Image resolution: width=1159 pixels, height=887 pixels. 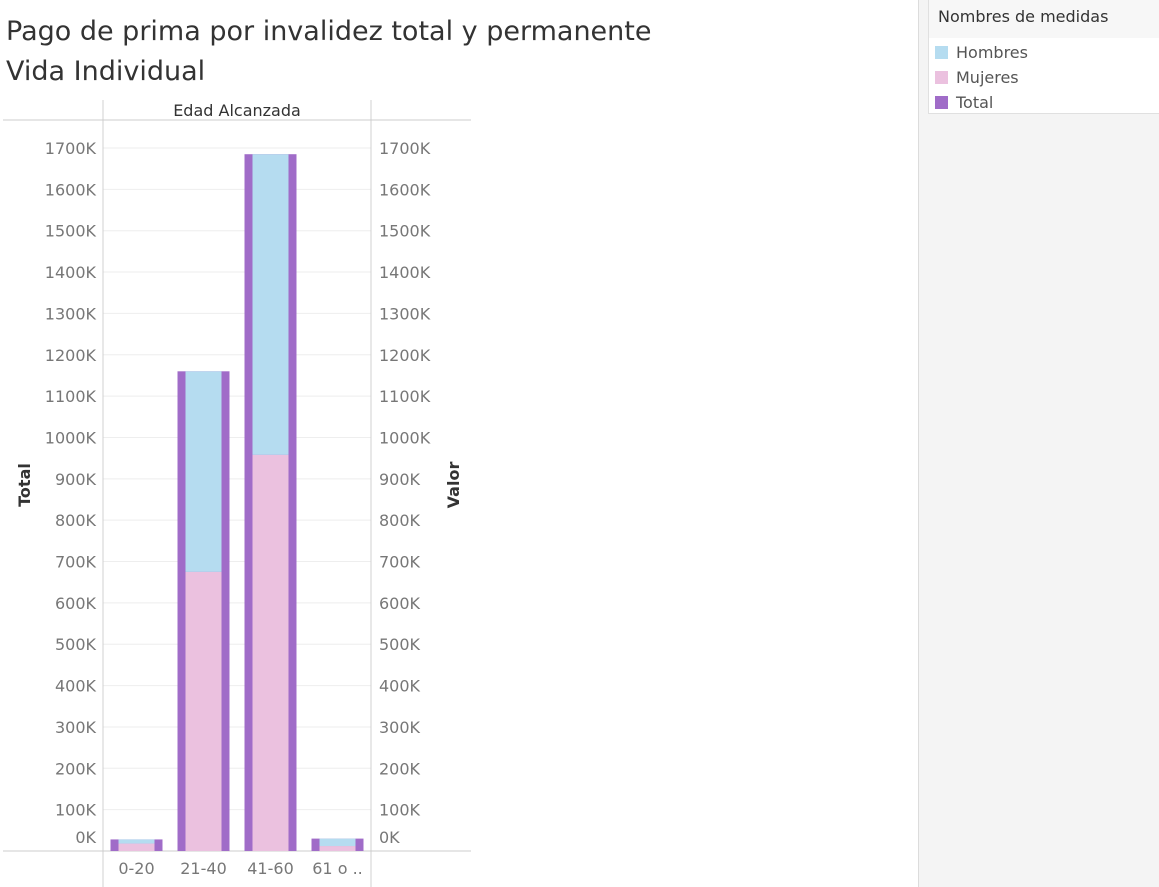 I want to click on y-tick-label-left: 1500K, so click(x=71, y=231).